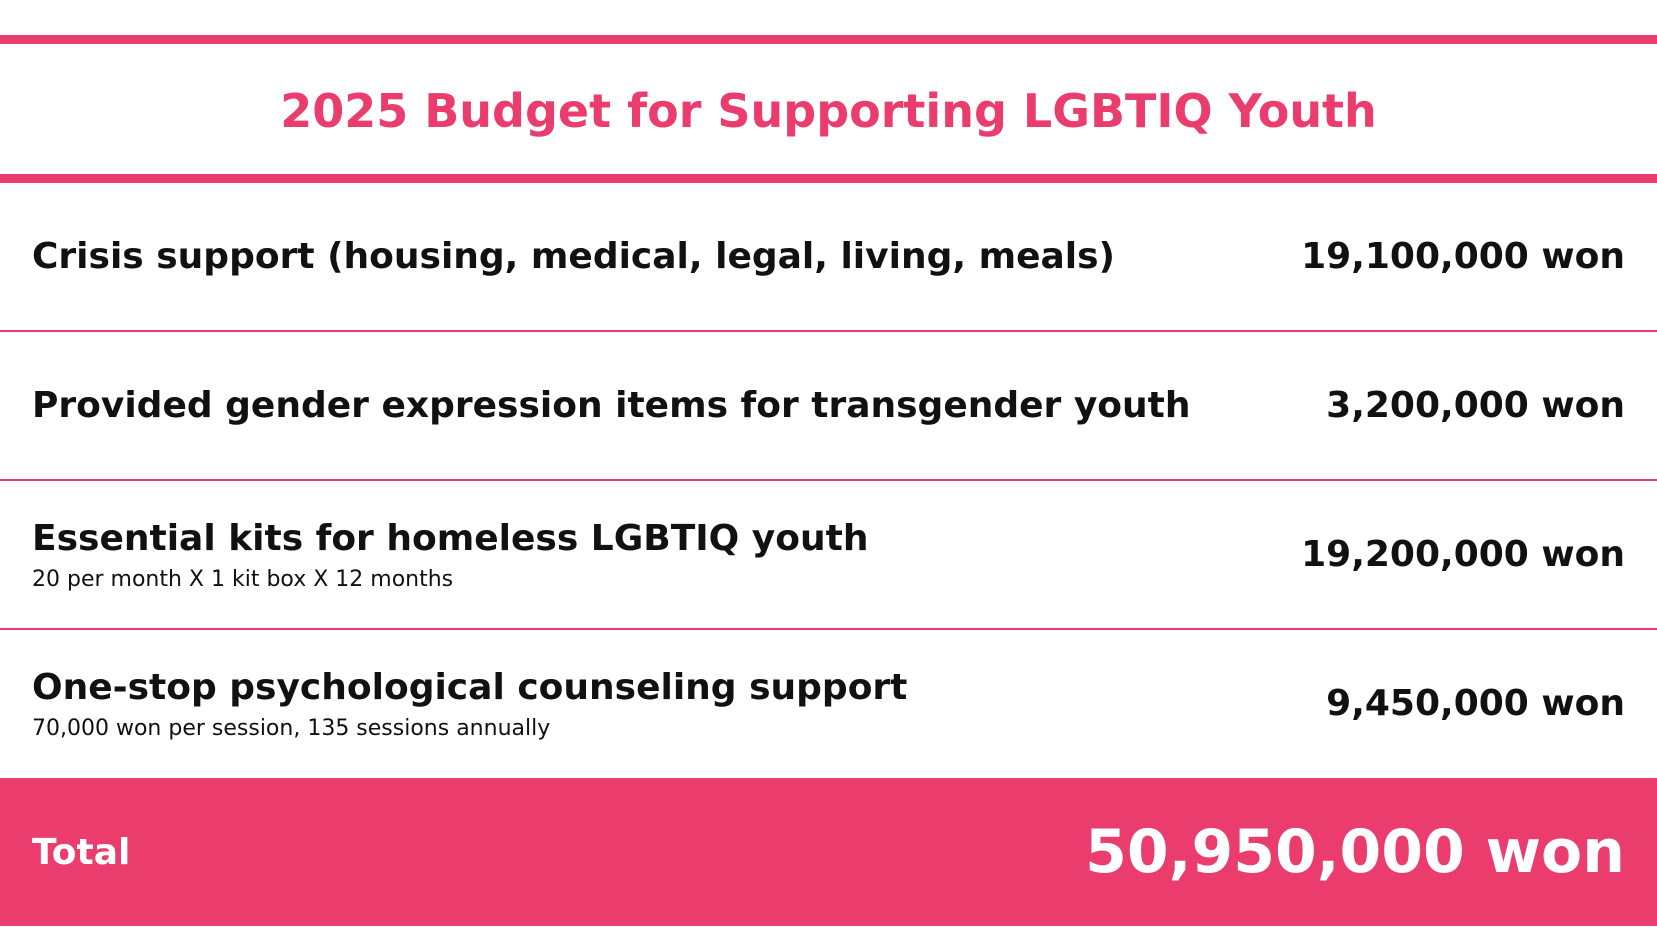 The image size is (1657, 943). Describe the element at coordinates (828, 178) in the screenshot. I see `header-rule` at that location.